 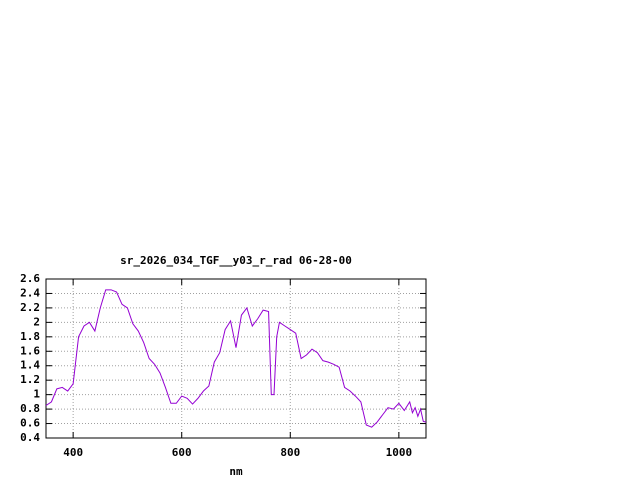 I want to click on y-tick-label: 1.2, so click(x=30, y=379).